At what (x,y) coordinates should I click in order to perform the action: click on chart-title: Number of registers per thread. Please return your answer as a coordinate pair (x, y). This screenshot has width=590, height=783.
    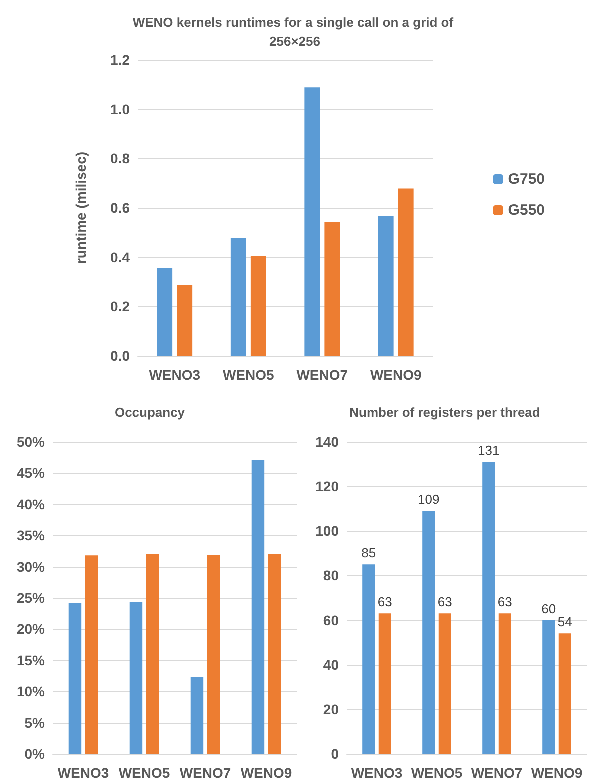
    Looking at the image, I should click on (445, 412).